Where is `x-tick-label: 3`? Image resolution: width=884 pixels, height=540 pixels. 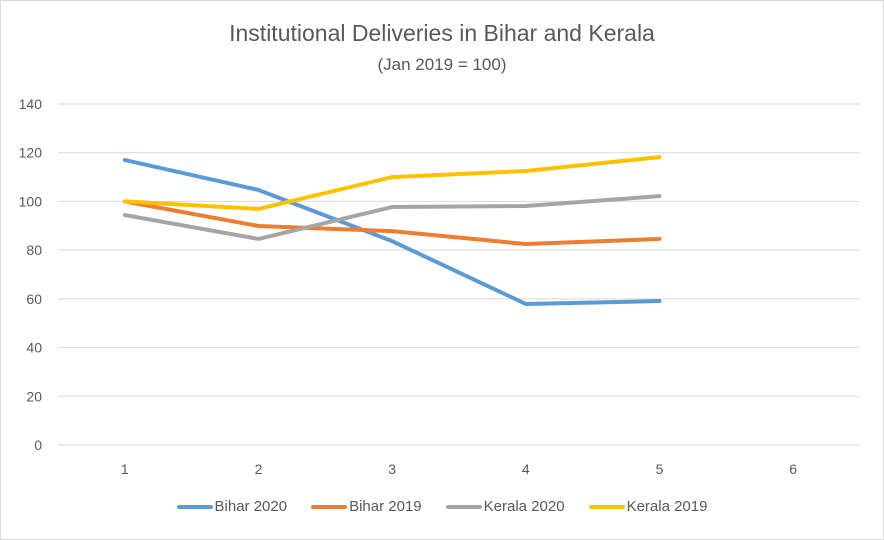 x-tick-label: 3 is located at coordinates (392, 469).